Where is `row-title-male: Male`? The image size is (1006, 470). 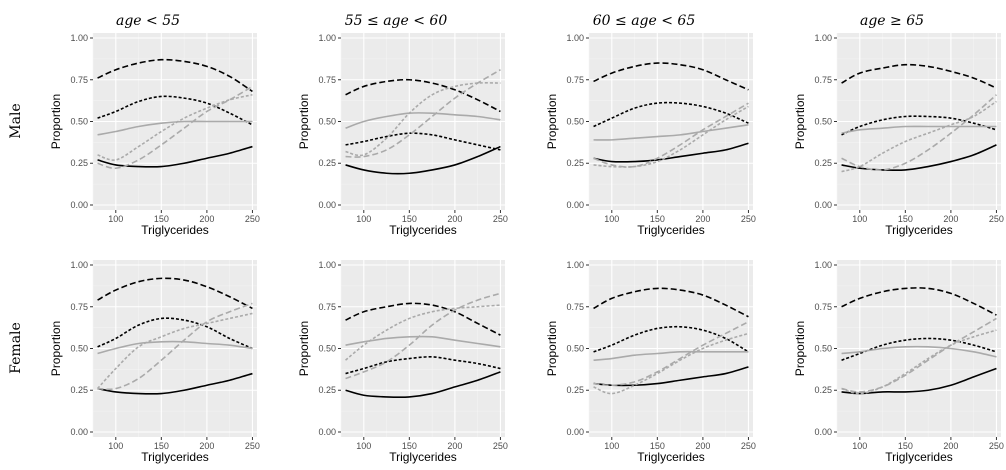
row-title-male: Male is located at coordinates (16, 120).